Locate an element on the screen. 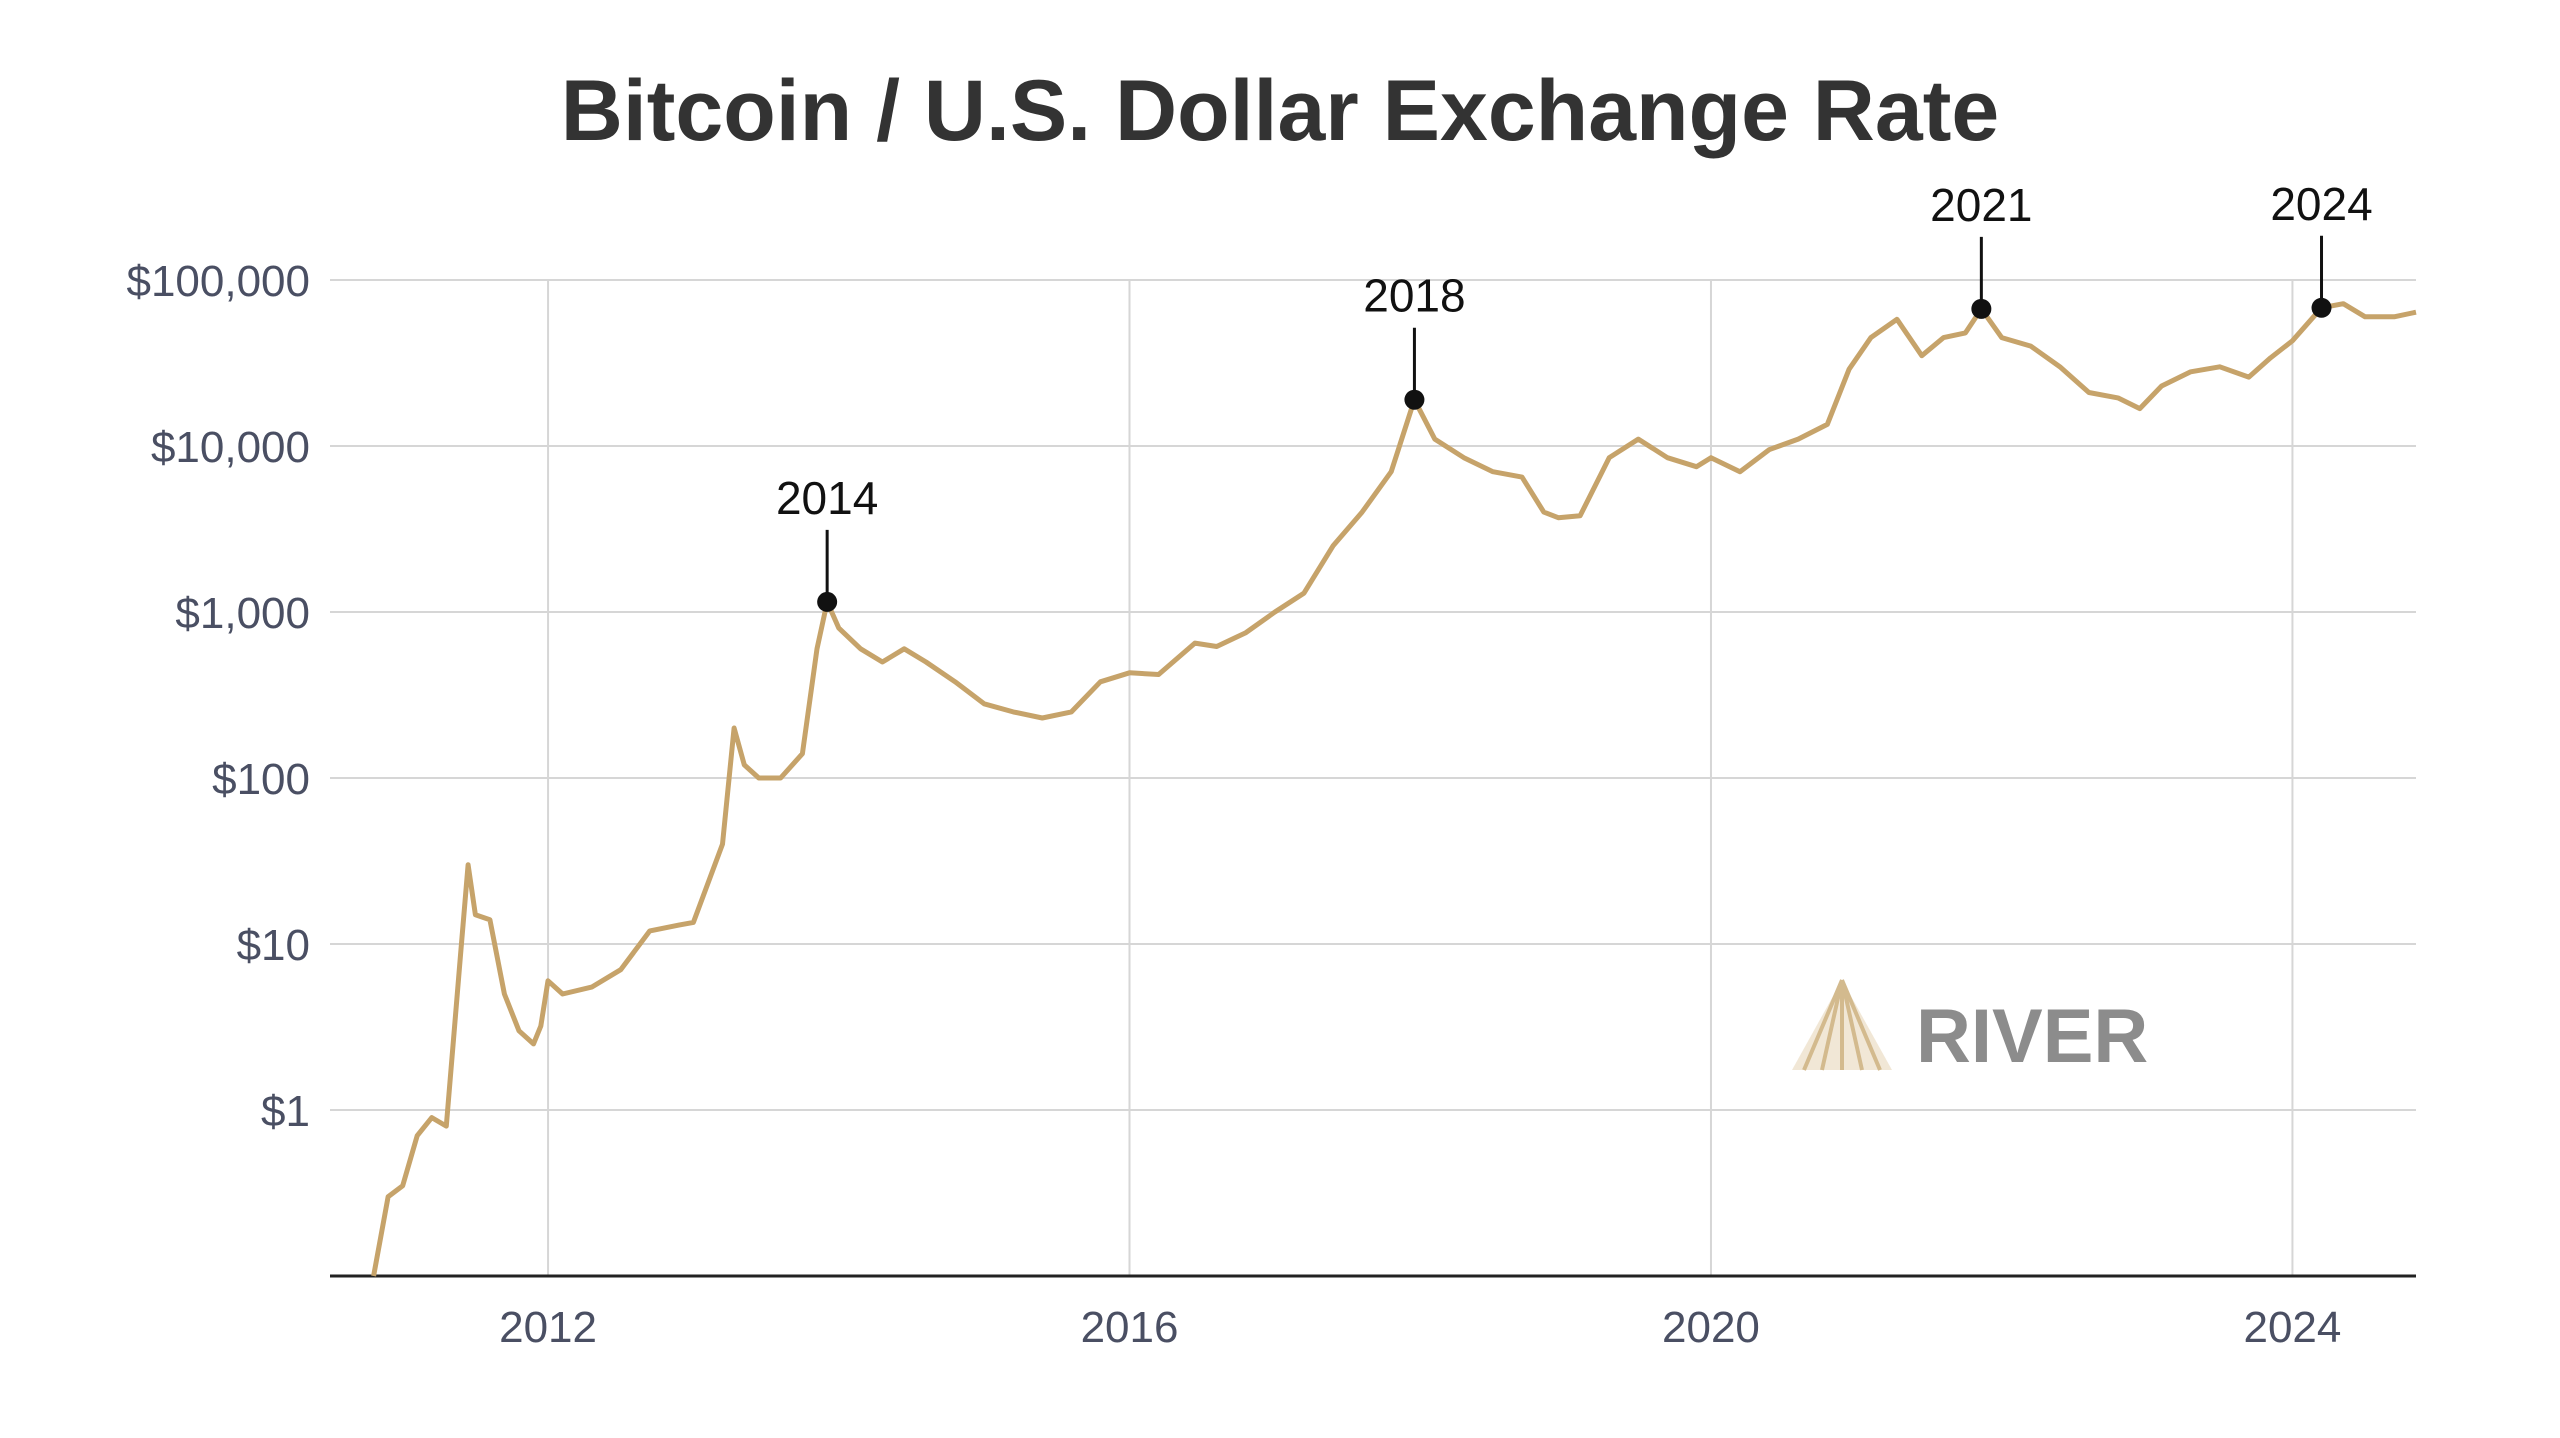 Image resolution: width=2560 pixels, height=1438 pixels. y-tick-label: $100,000 is located at coordinates (218, 281).